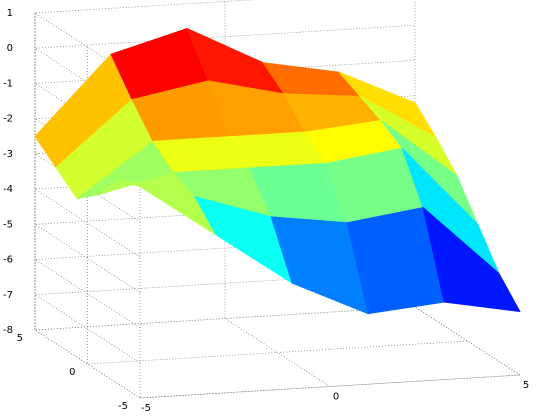  Describe the element at coordinates (8, 83) in the screenshot. I see `z-tick-label: -1` at that location.